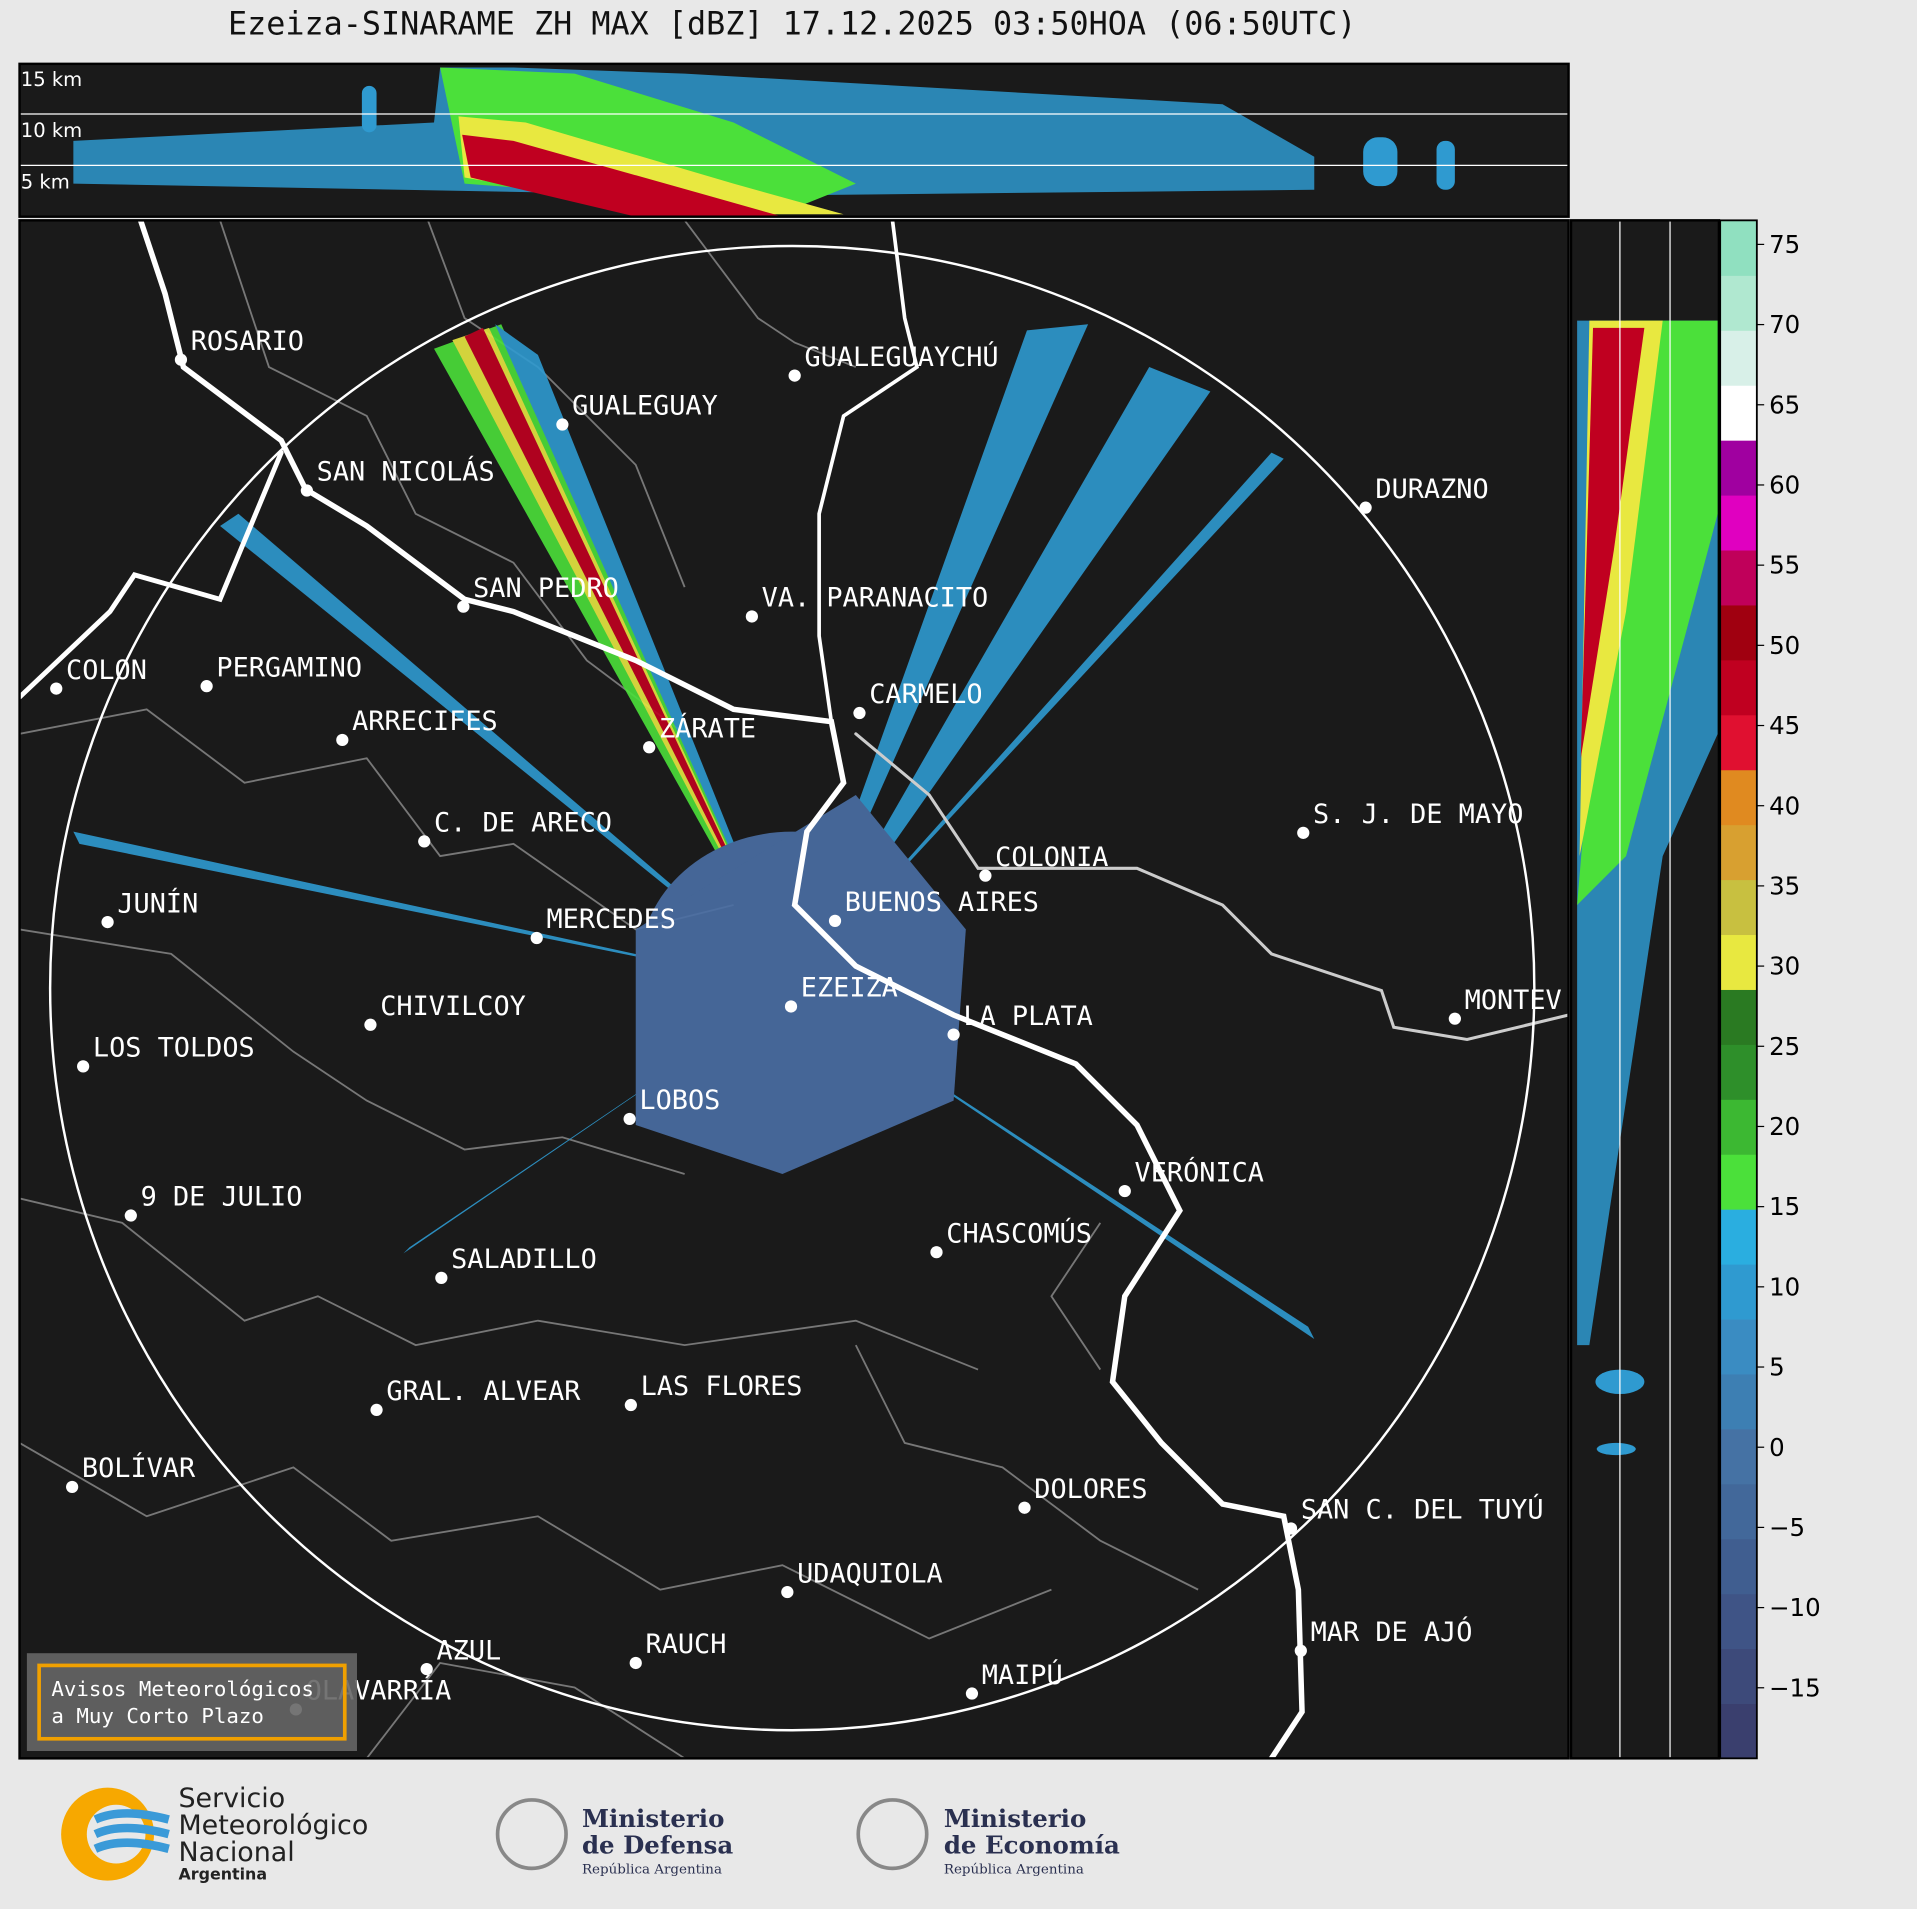 The image size is (1917, 1909). What do you see at coordinates (406, 472) in the screenshot?
I see `city-label: SAN NICOLÁS` at bounding box center [406, 472].